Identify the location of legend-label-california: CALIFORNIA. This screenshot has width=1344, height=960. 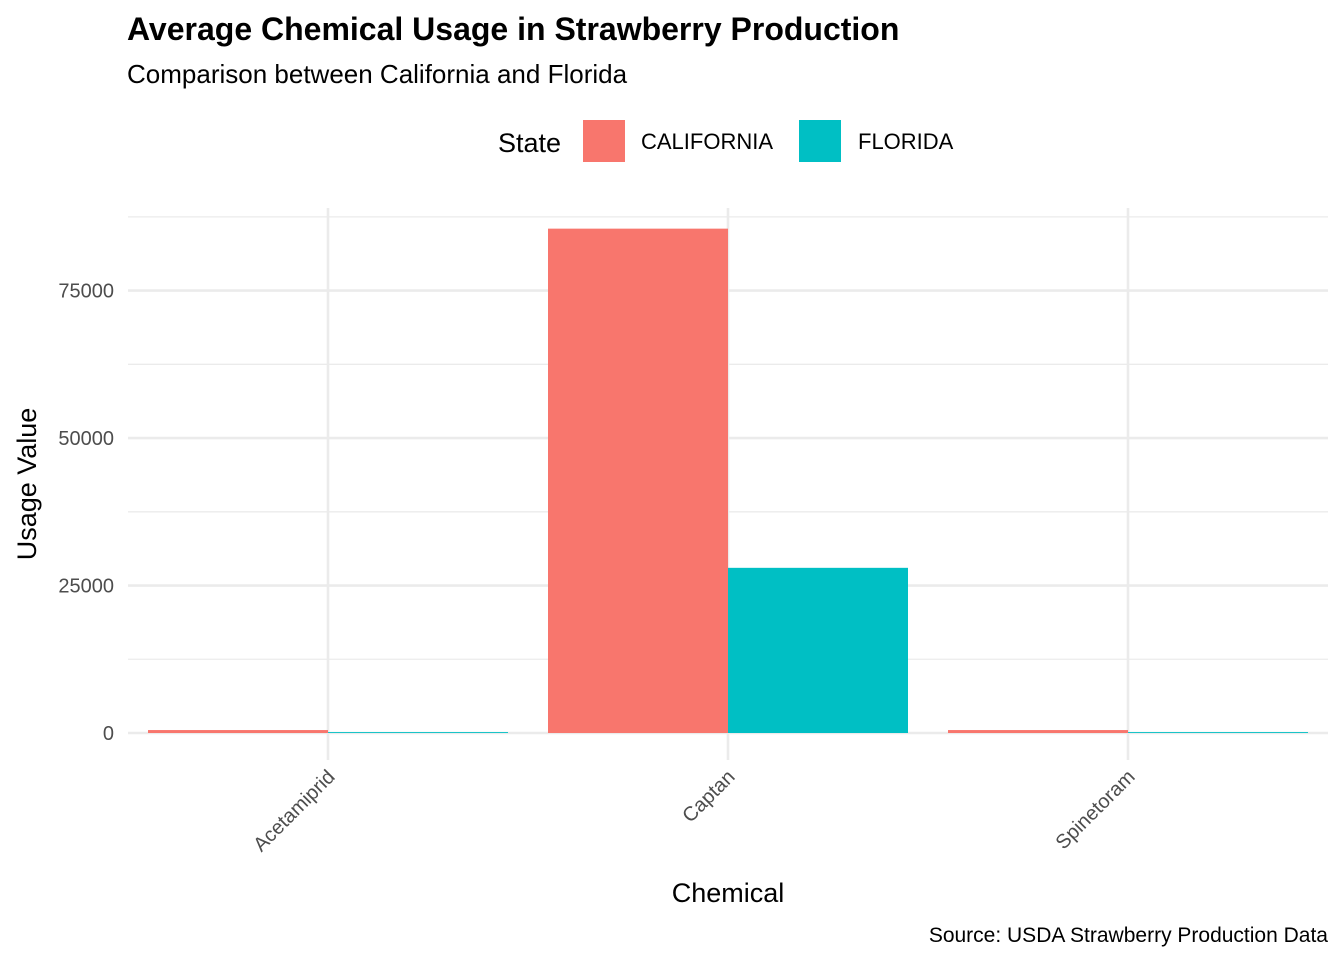
(707, 141).